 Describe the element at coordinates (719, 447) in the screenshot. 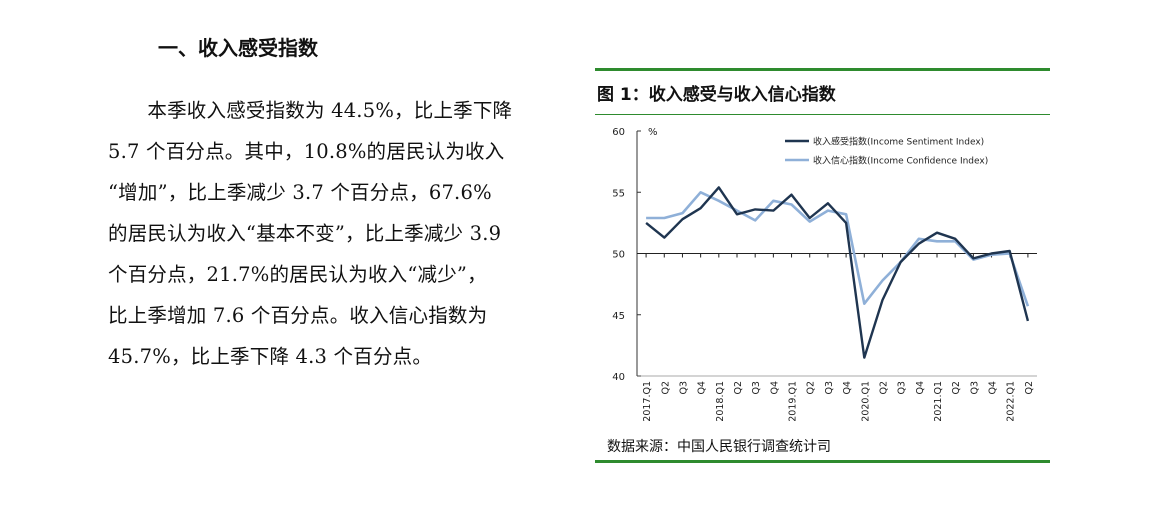

I see `figure-source: 数据来源：中国人民银行调查统计司` at that location.